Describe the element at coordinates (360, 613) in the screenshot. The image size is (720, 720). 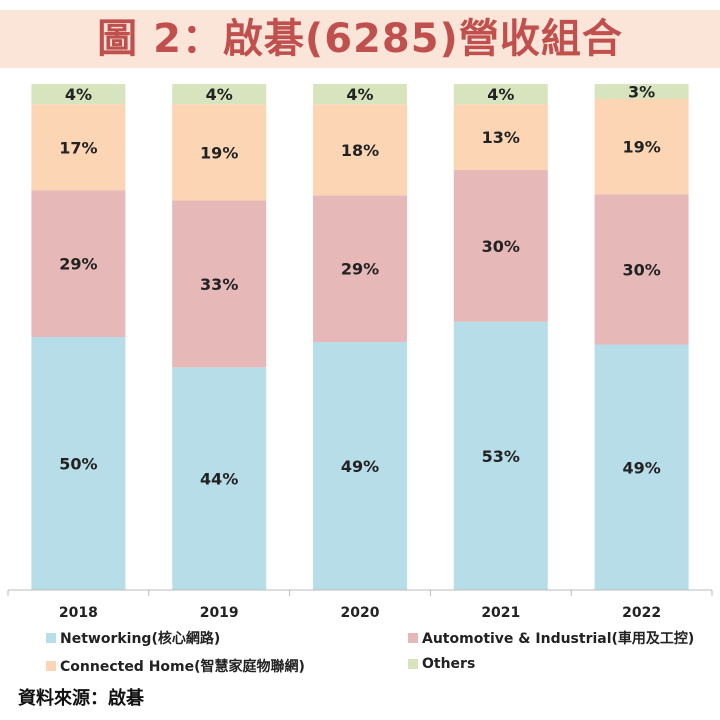
I see `x-tick-label: 2020` at that location.